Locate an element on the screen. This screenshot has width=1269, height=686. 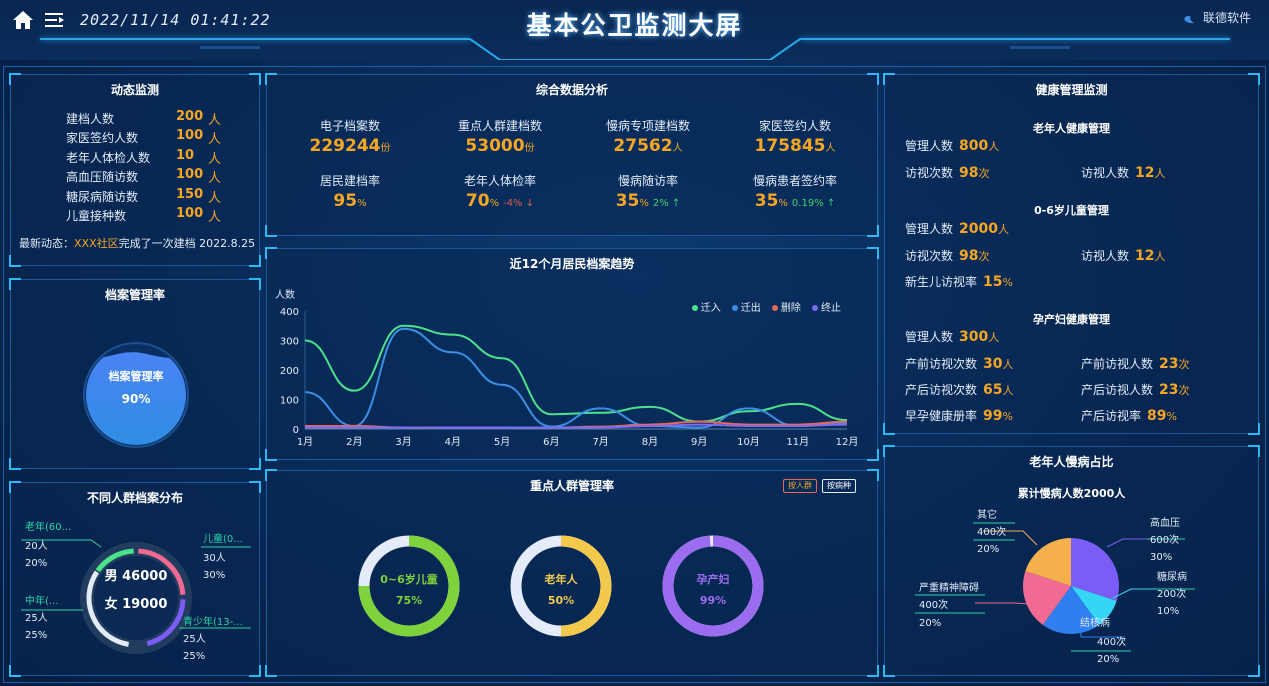
stat-value: 175845 is located at coordinates (790, 146).